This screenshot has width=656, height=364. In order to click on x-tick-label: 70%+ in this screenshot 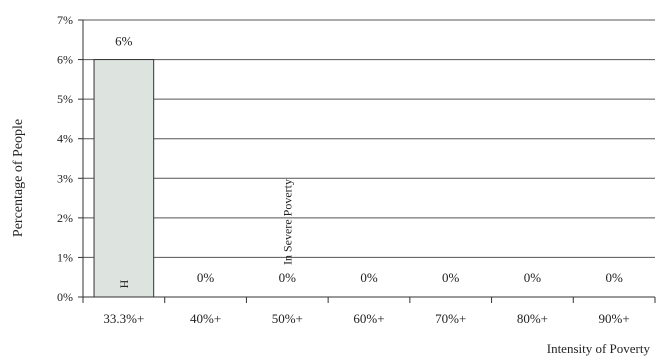, I will do `click(450, 318)`.